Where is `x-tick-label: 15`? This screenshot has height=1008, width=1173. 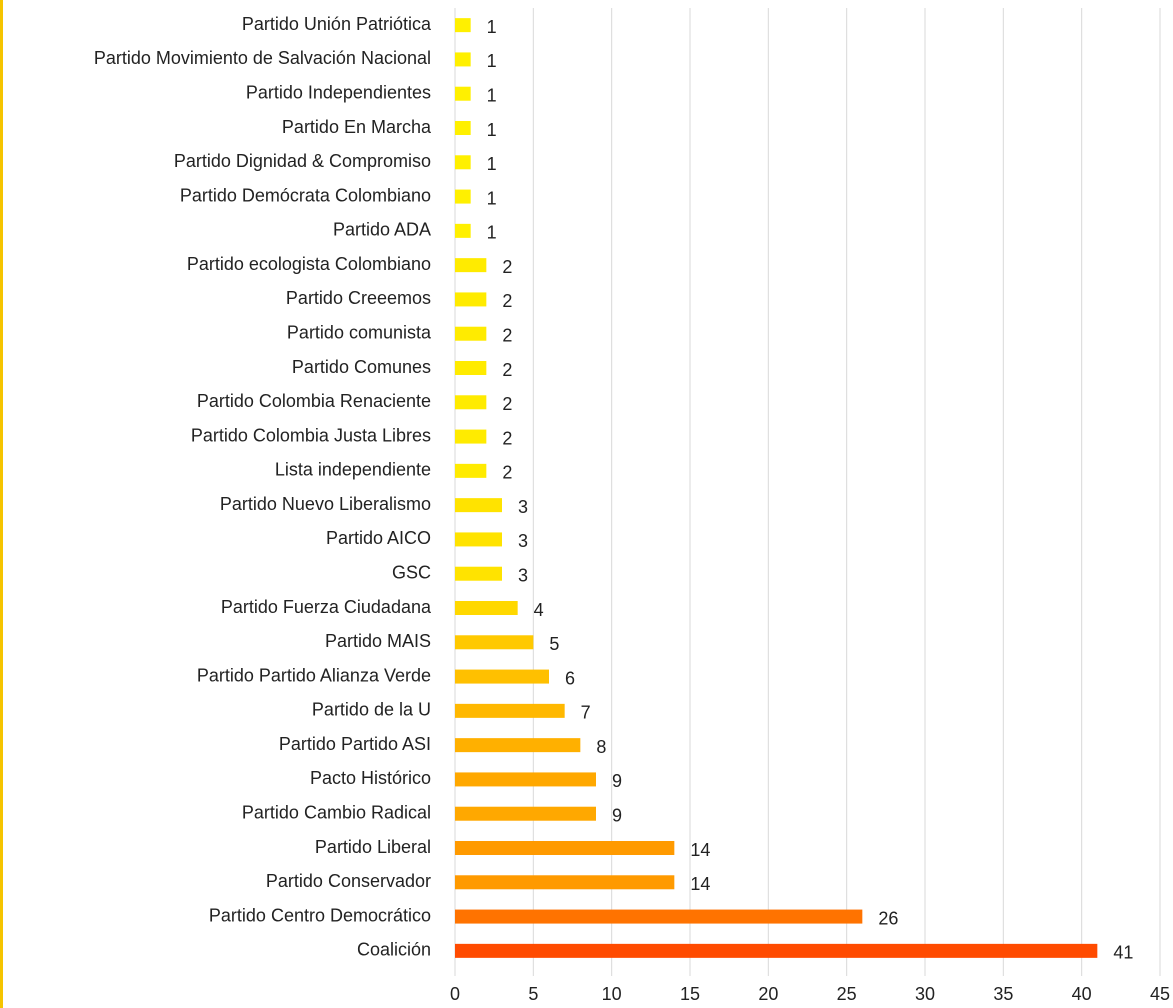
x-tick-label: 15 is located at coordinates (690, 994).